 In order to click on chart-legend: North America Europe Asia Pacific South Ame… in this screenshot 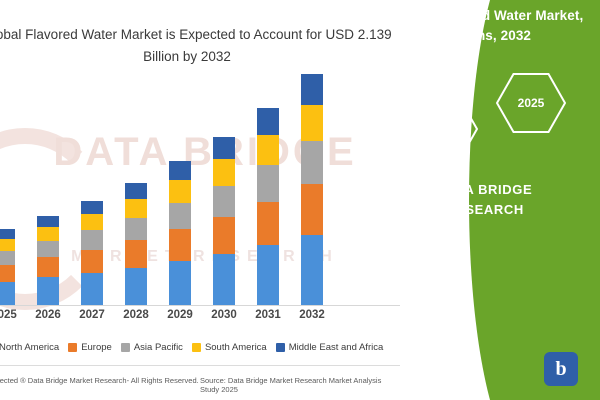, I will do `click(193, 347)`.